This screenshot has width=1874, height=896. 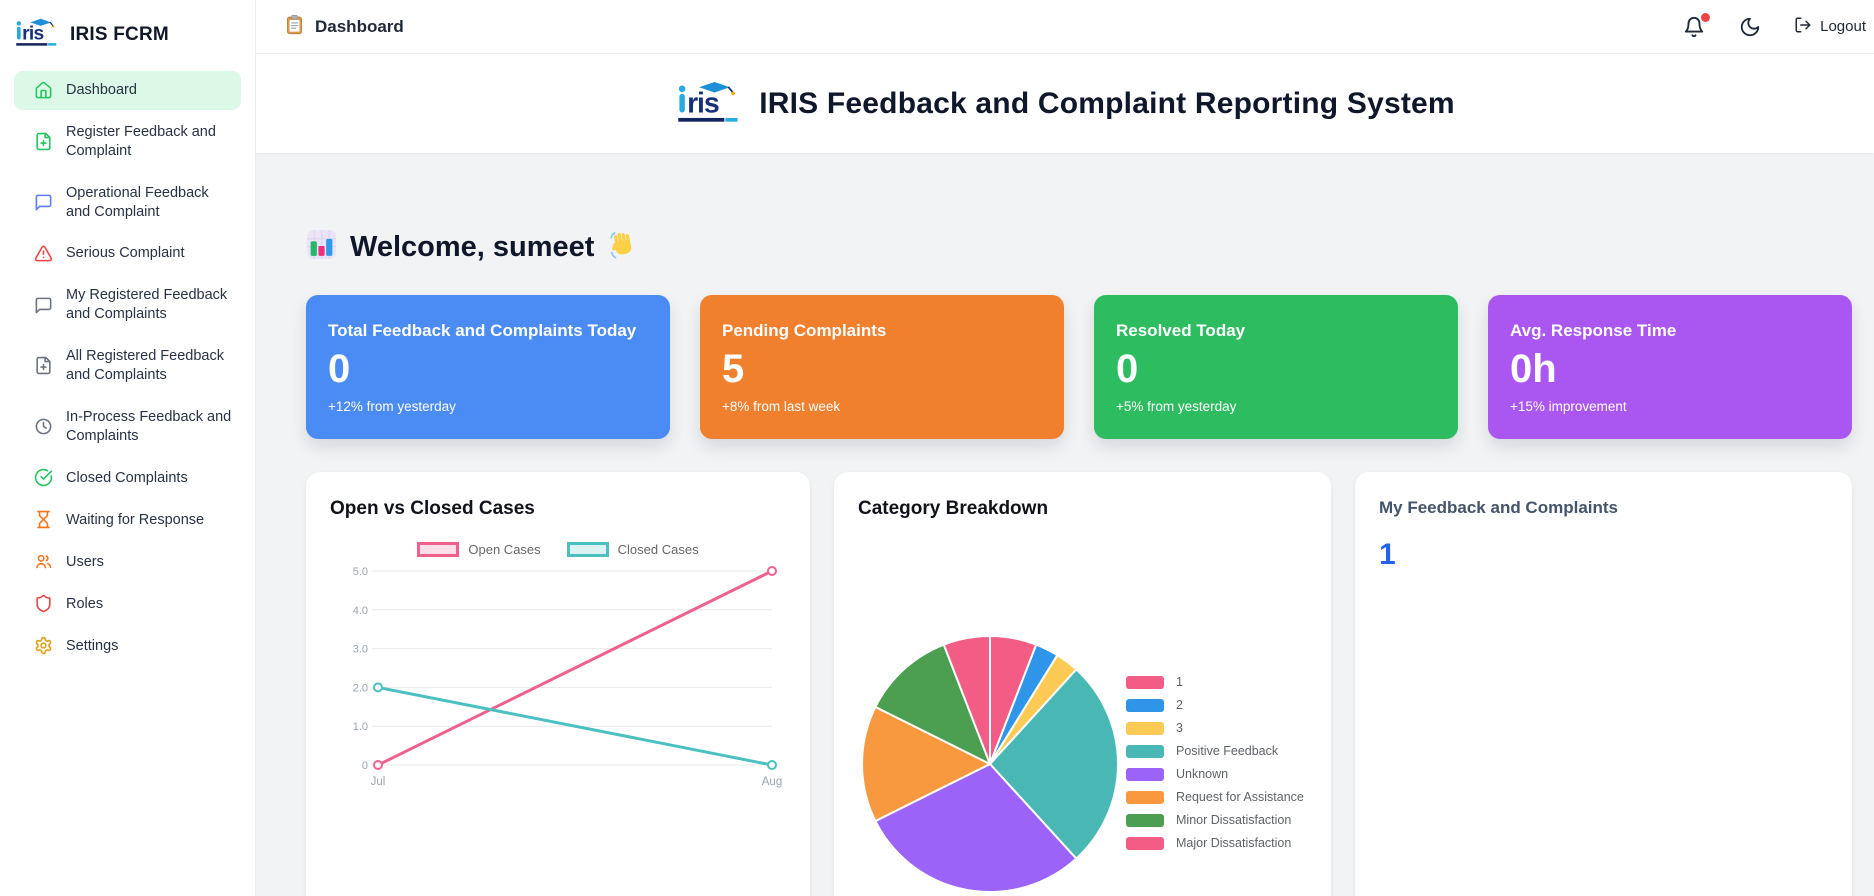 What do you see at coordinates (392, 406) in the screenshot?
I see `stat-subtext: +12% from yesterday` at bounding box center [392, 406].